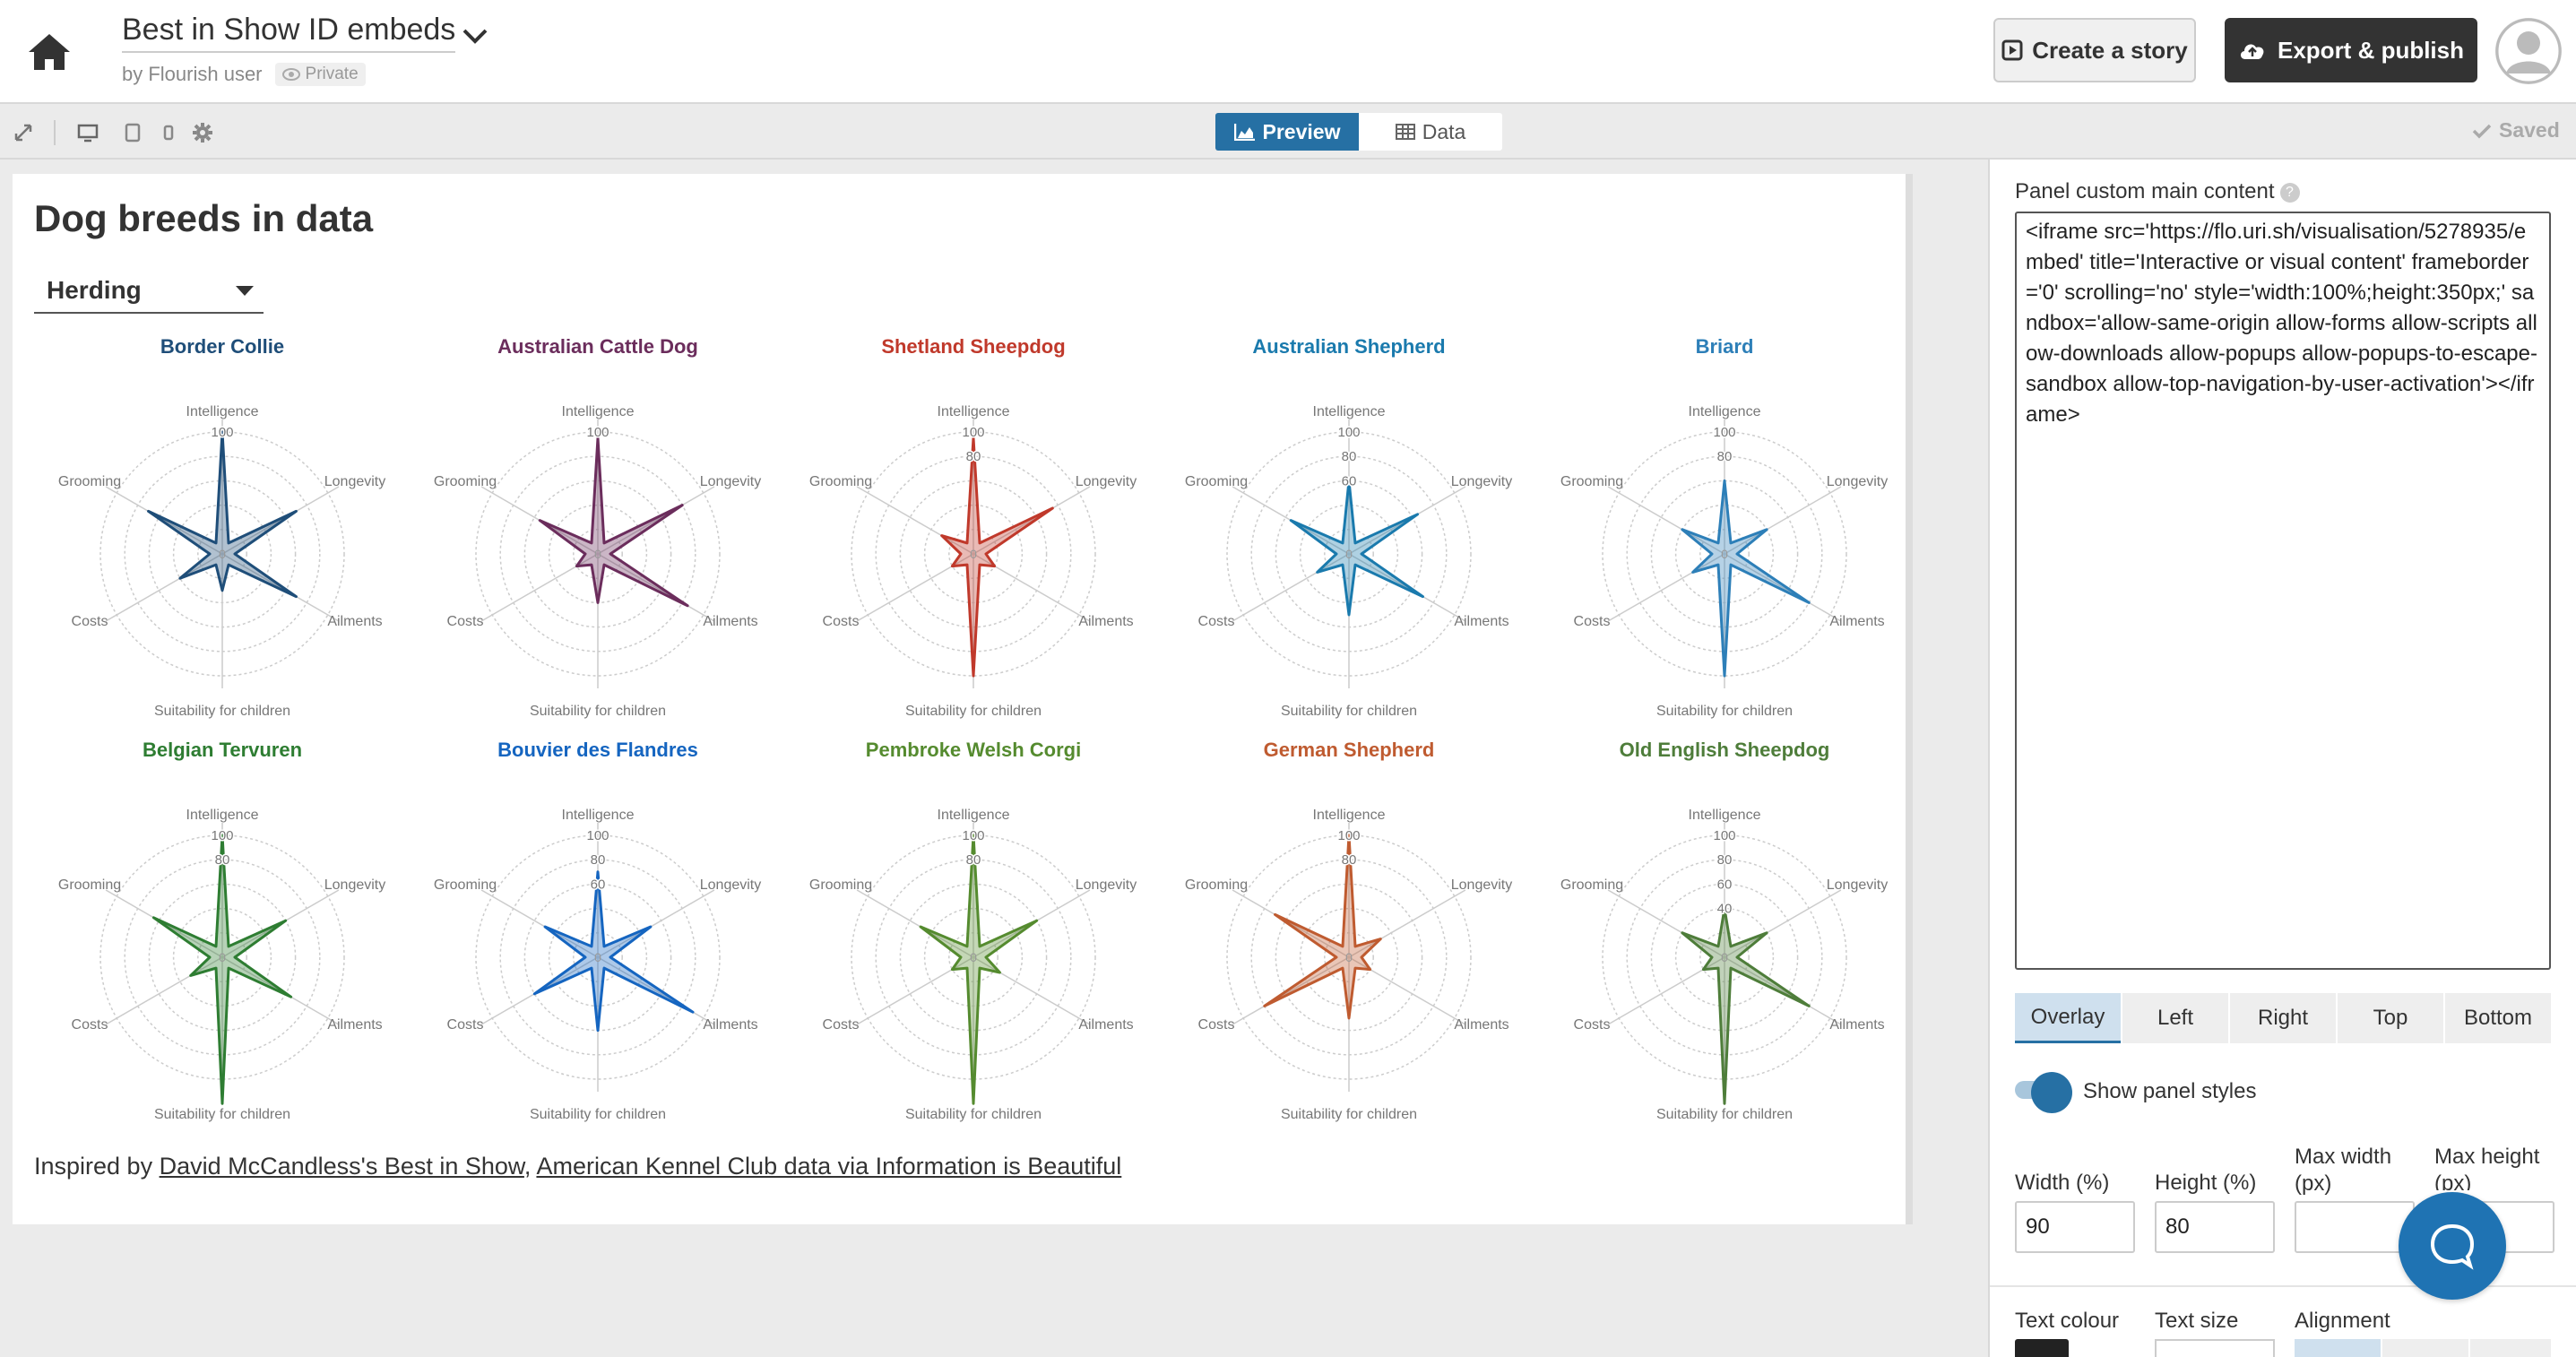 The height and width of the screenshot is (1357, 2576). I want to click on export-publish-button: Export & publish, so click(2351, 50).